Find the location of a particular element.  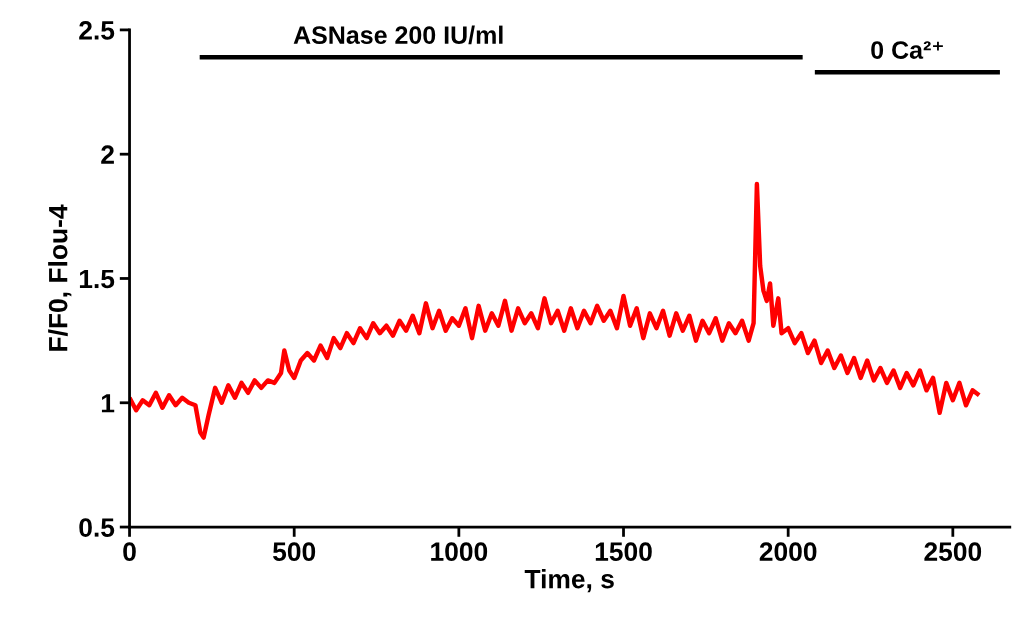

x-tick-label: 0 is located at coordinates (129, 552).